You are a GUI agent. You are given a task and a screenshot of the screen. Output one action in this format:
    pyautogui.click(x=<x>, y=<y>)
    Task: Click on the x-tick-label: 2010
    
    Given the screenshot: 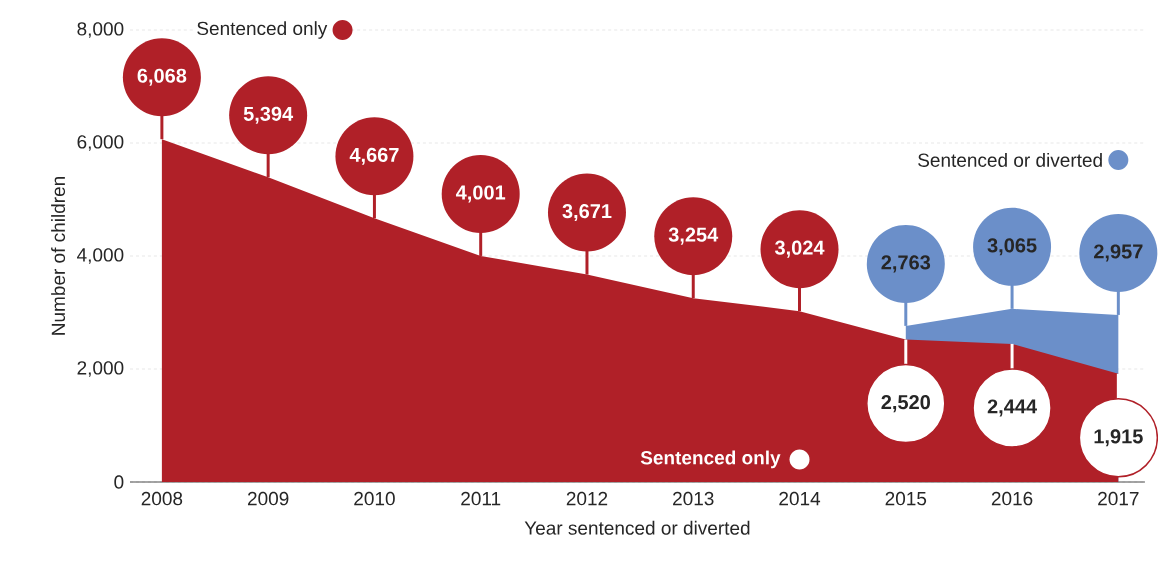 What is the action you would take?
    pyautogui.click(x=374, y=498)
    